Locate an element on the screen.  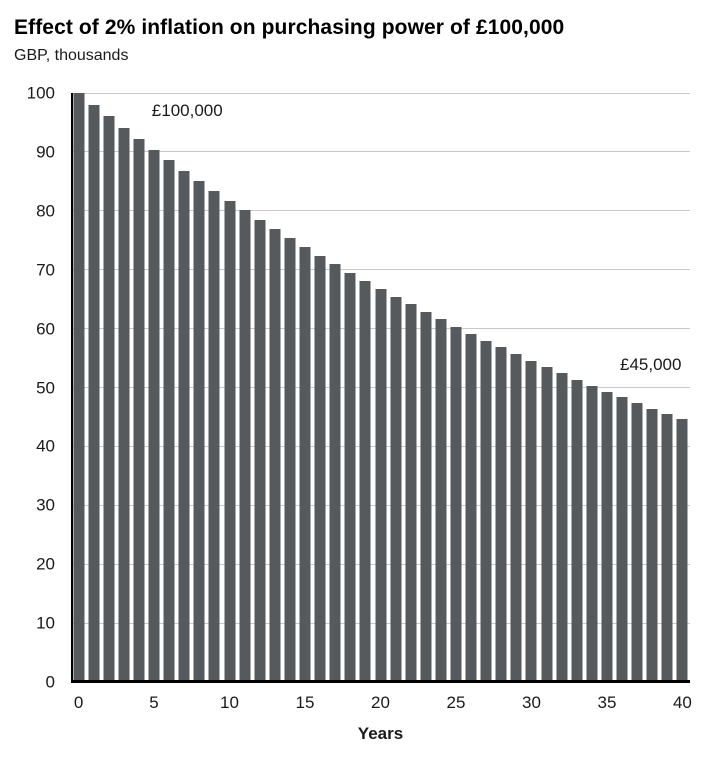
y-tick-label: 80 is located at coordinates (45, 211).